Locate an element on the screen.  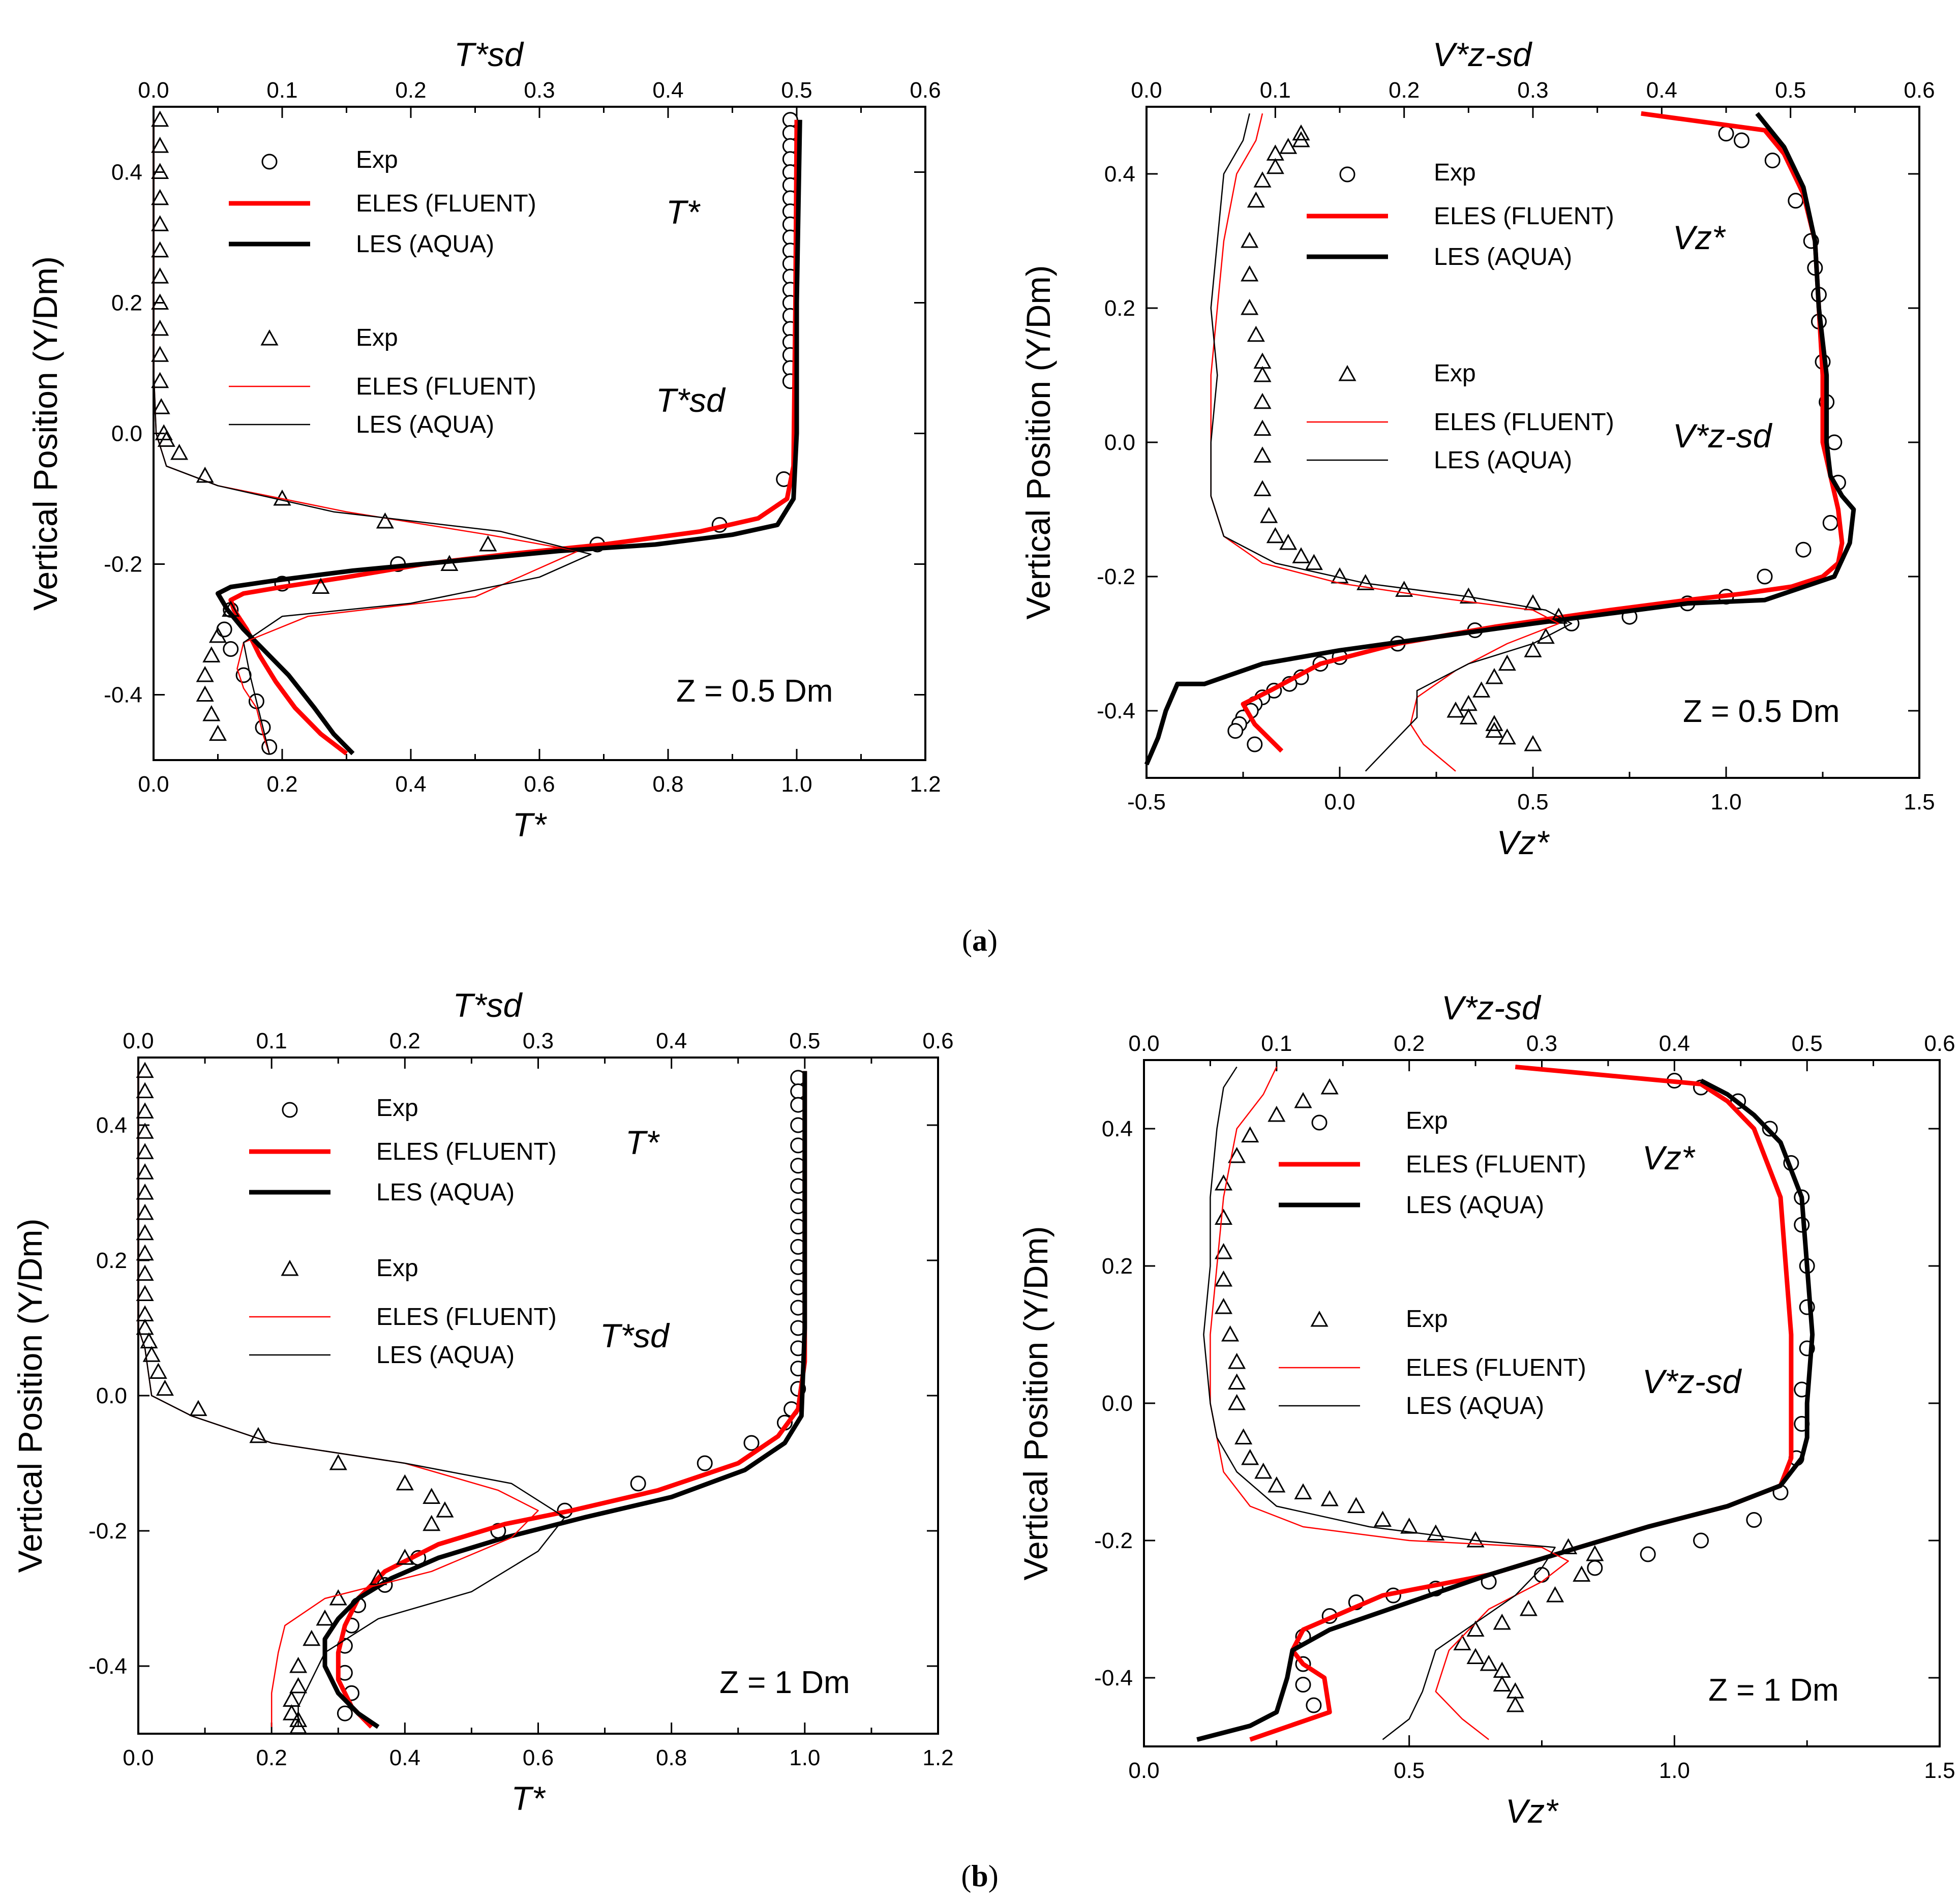
legend-sd-exp-label: Exp is located at coordinates (1427, 1319).